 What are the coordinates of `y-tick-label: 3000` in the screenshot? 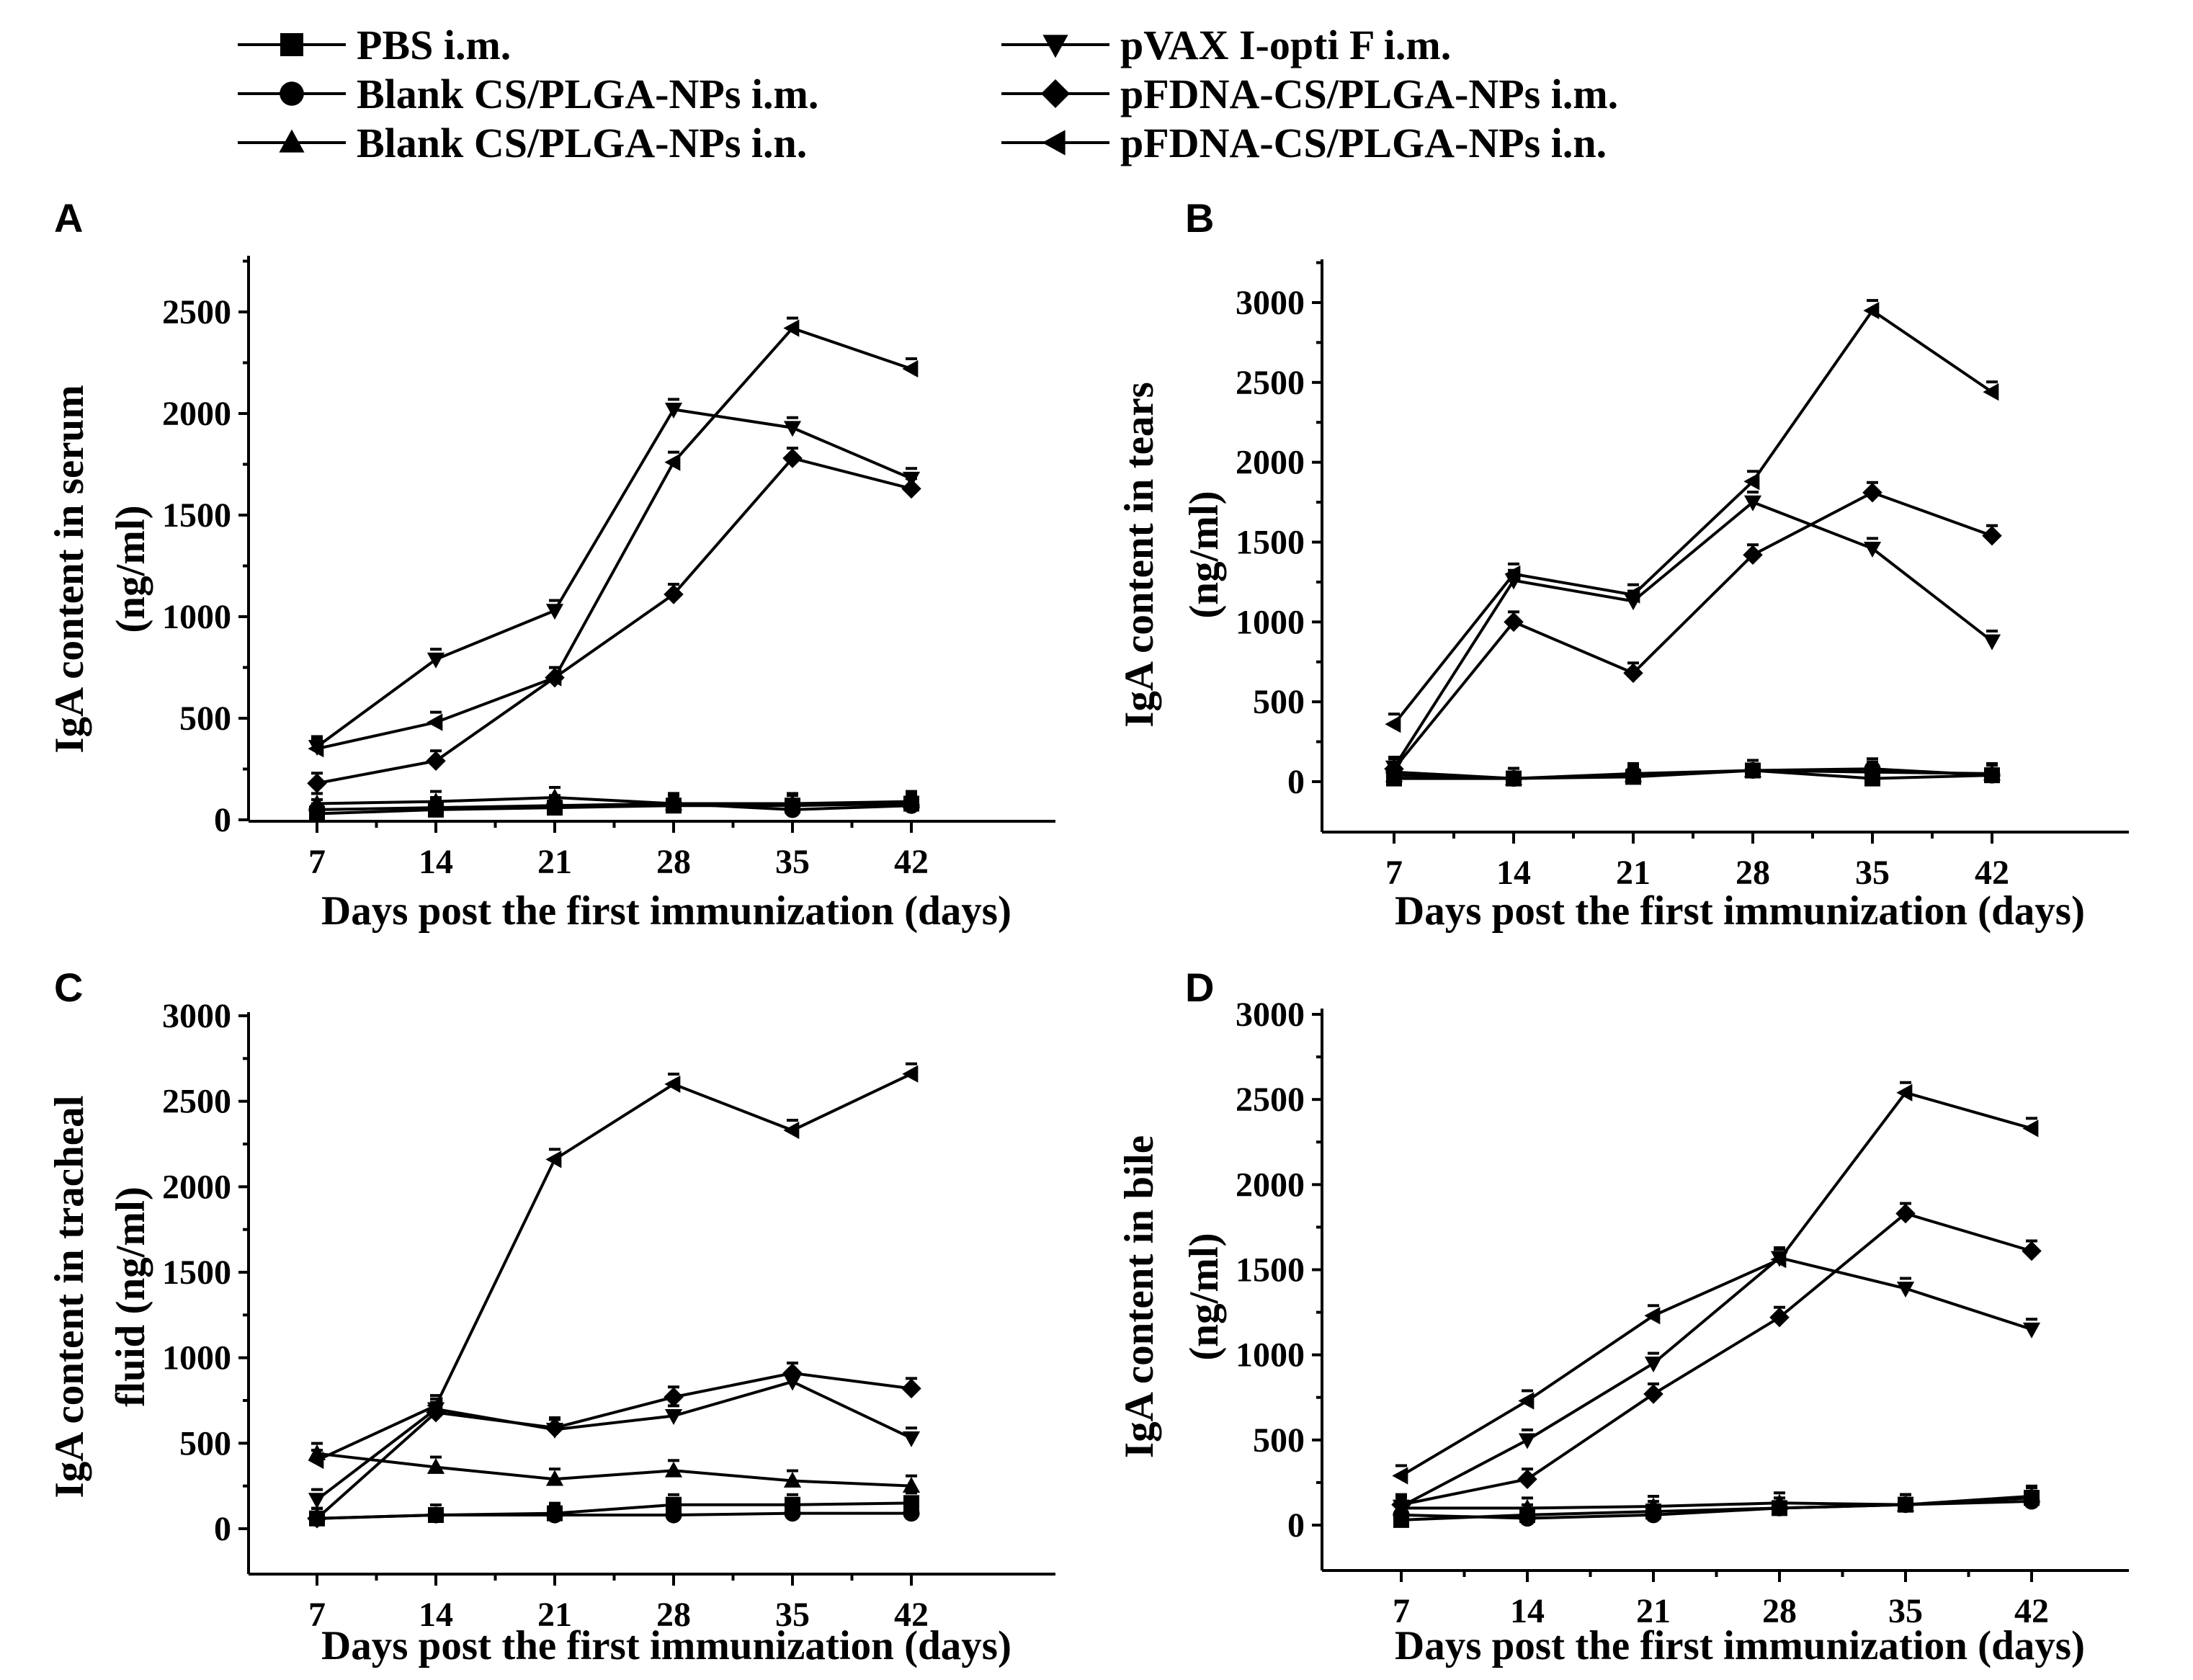 It's located at (1270, 1015).